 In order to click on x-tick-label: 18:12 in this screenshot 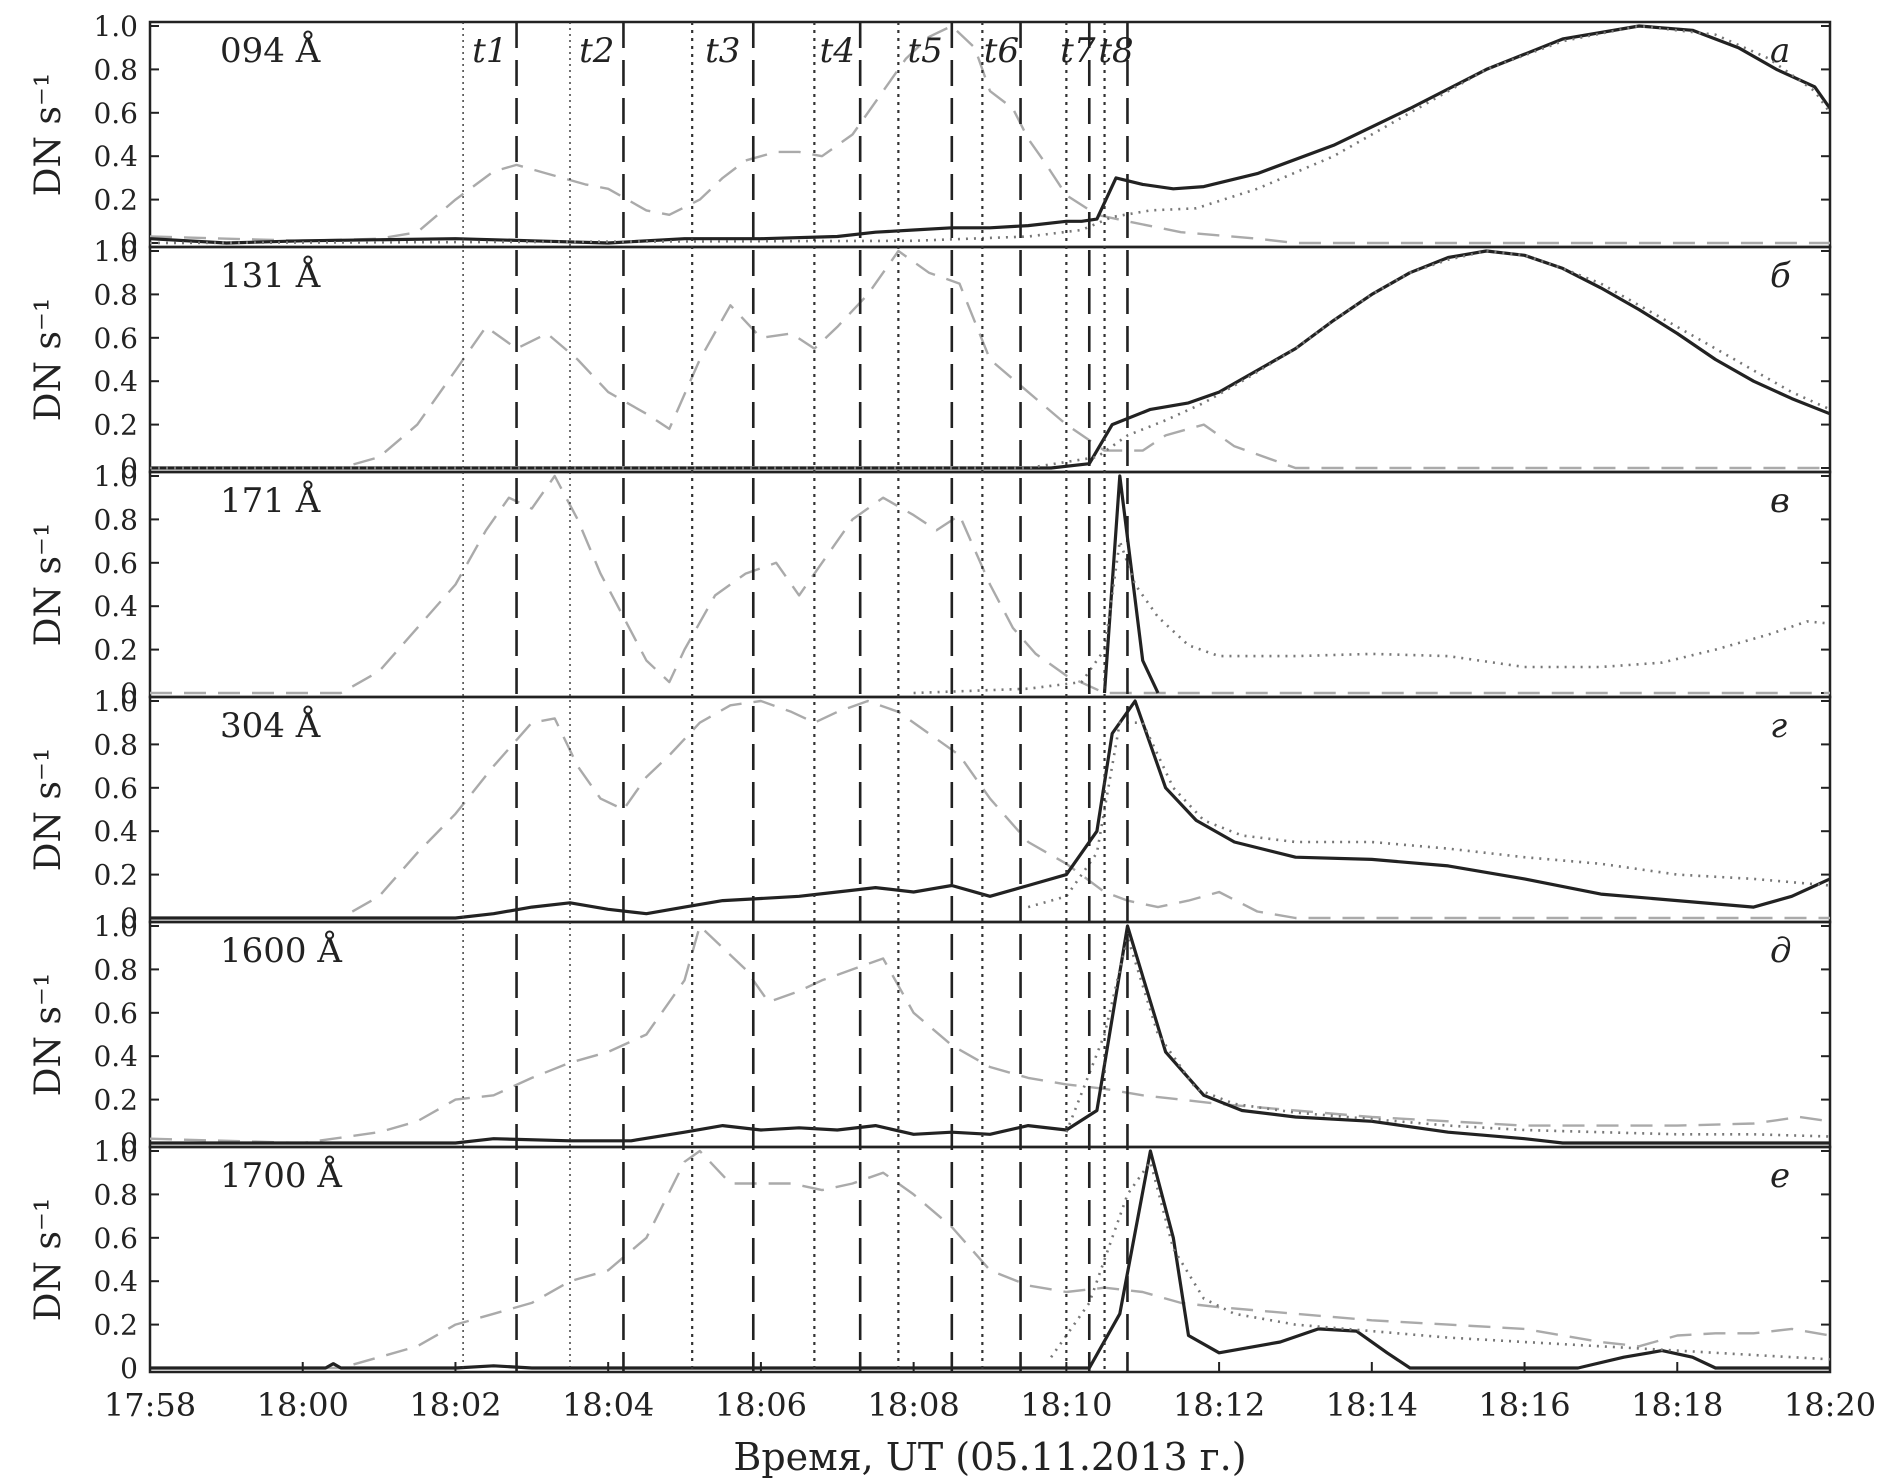, I will do `click(1219, 1405)`.